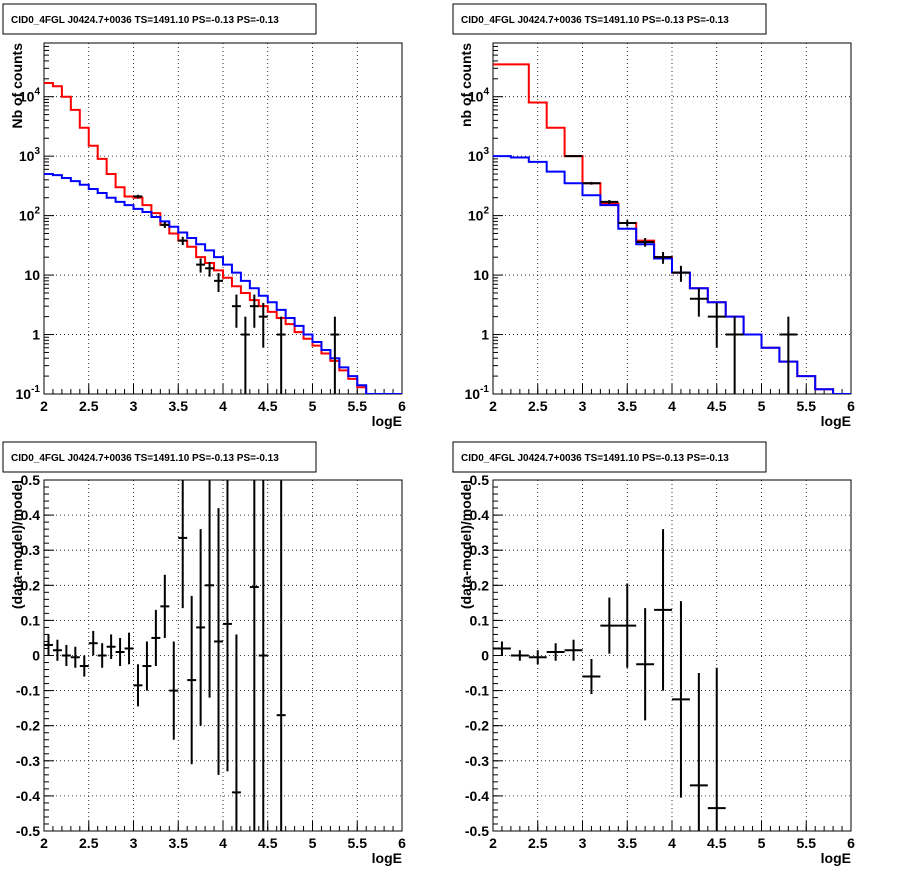  Describe the element at coordinates (477, 691) in the screenshot. I see `y-tick-label: -0.1` at that location.